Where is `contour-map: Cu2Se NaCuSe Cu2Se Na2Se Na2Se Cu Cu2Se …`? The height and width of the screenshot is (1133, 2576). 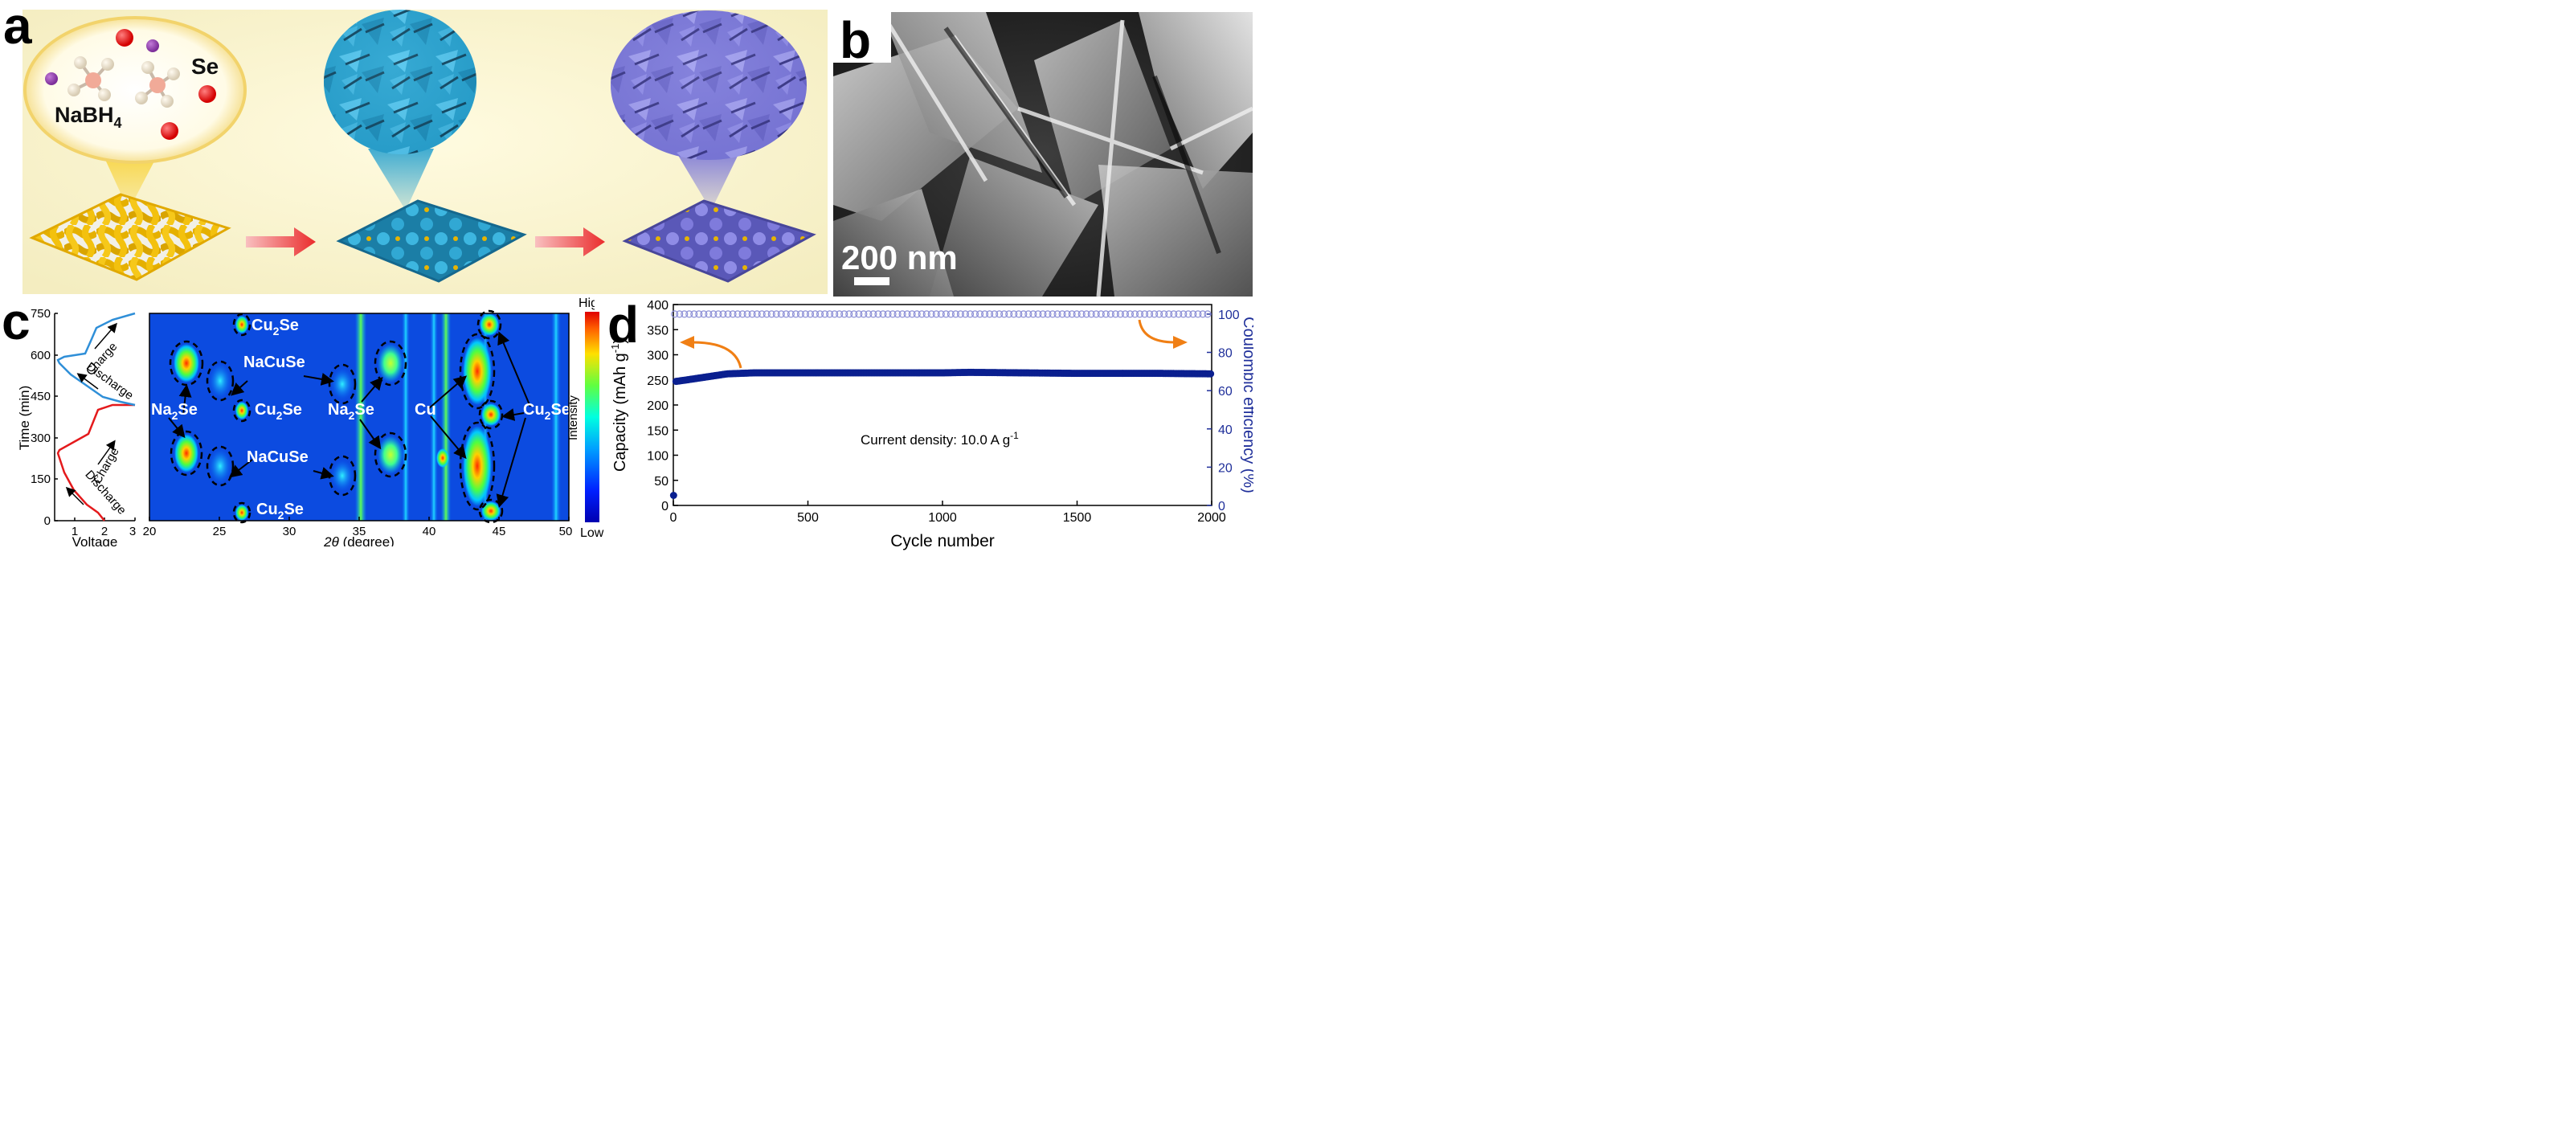 contour-map: Cu2Se NaCuSe Cu2Se Na2Se Na2Se Cu Cu2Se … is located at coordinates (357, 429).